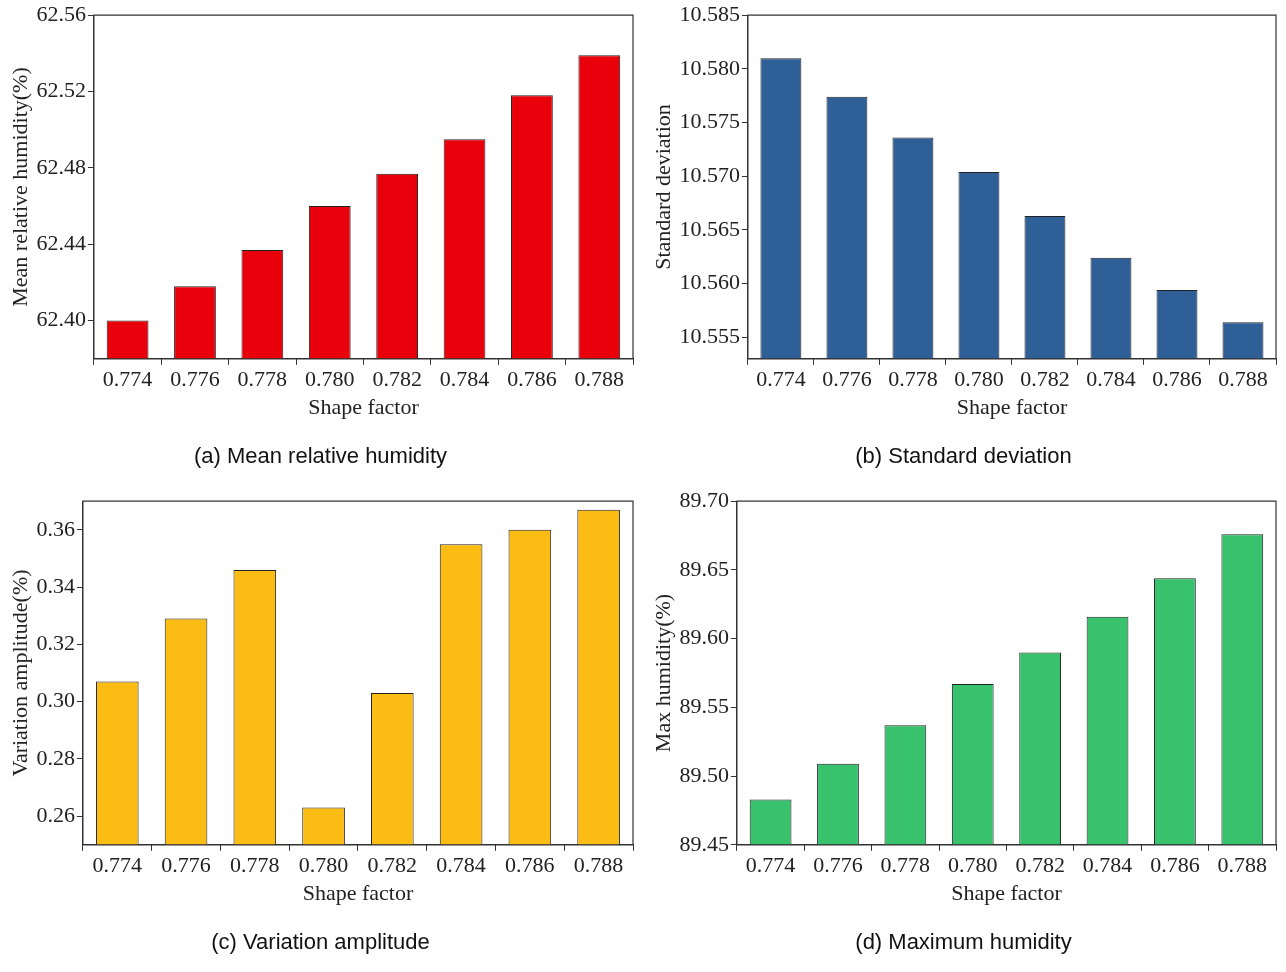  I want to click on y-tick-label: 89.70, so click(704, 499).